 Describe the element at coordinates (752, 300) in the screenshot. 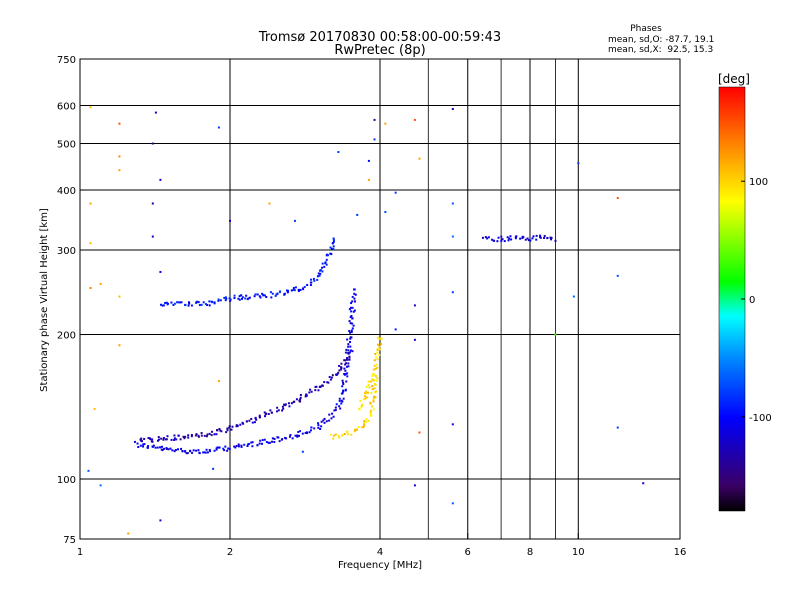

I see `colorbar-tick-label: 0` at that location.